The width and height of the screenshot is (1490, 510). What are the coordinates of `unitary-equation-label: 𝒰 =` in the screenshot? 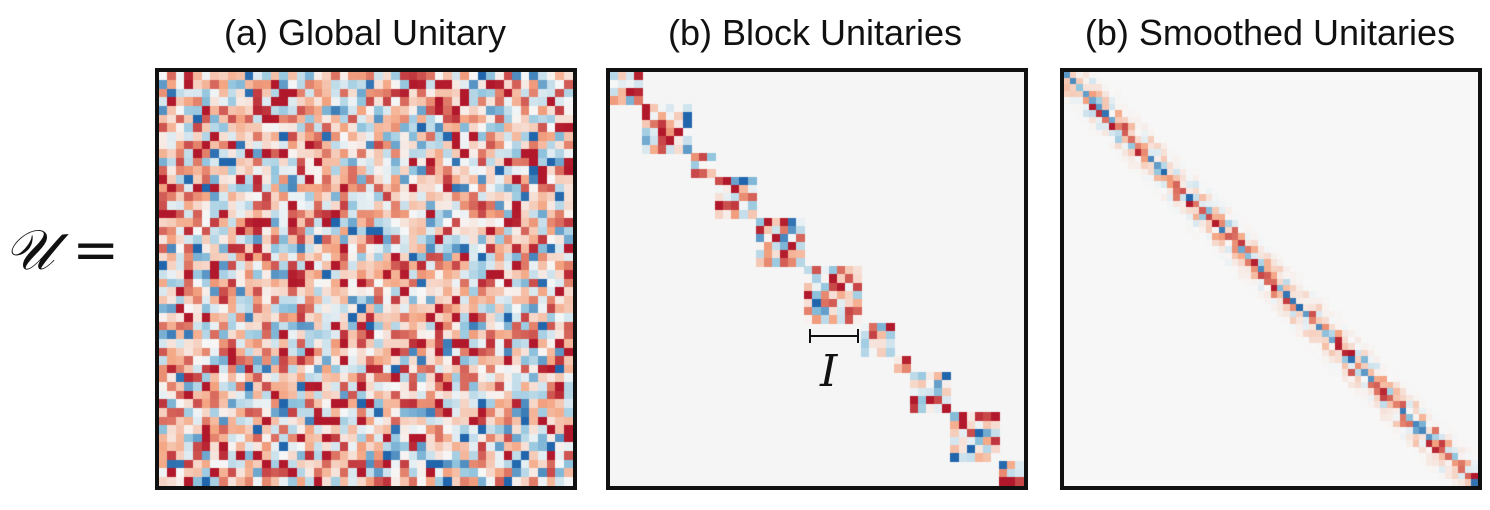 It's located at (62, 250).